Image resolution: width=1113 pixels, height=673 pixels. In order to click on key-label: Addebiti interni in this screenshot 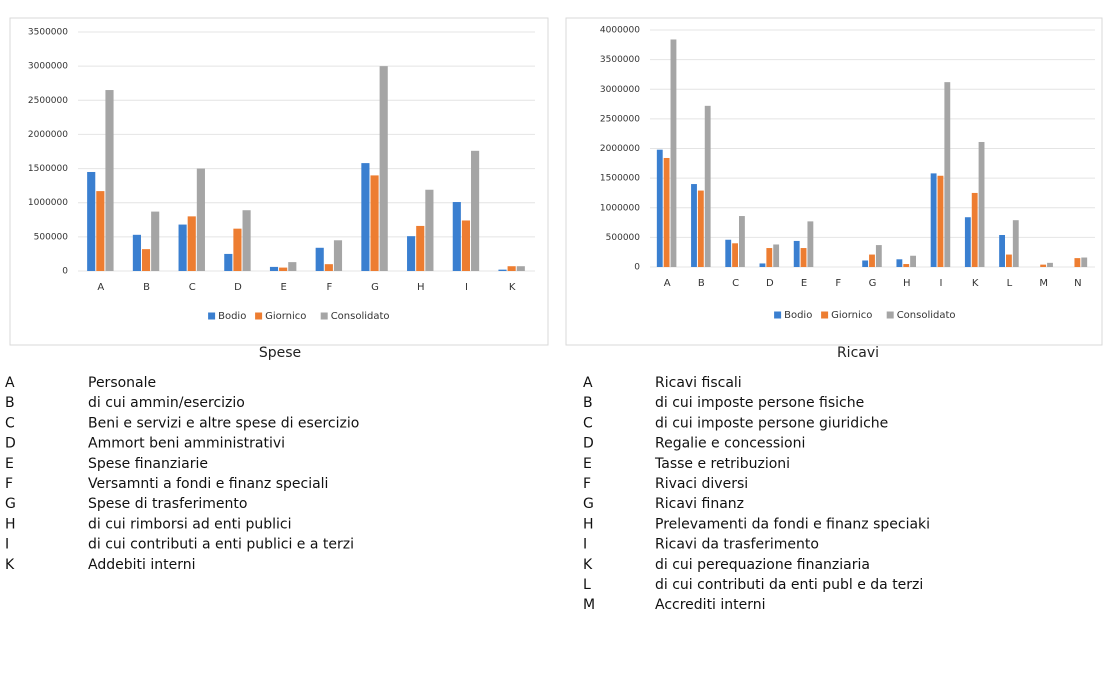, I will do `click(141, 565)`.